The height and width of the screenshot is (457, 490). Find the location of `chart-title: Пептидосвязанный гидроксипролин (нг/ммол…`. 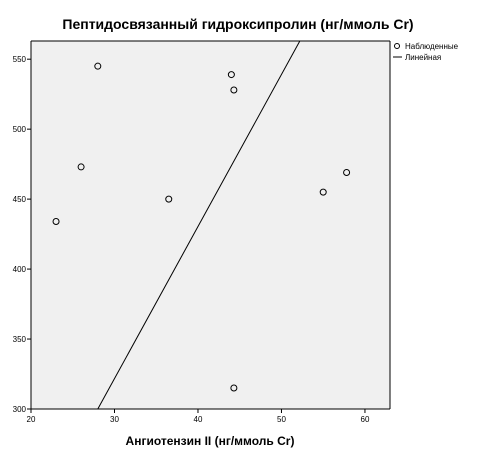

chart-title: Пептидосвязанный гидроксипролин (нг/ммол… is located at coordinates (237, 24).